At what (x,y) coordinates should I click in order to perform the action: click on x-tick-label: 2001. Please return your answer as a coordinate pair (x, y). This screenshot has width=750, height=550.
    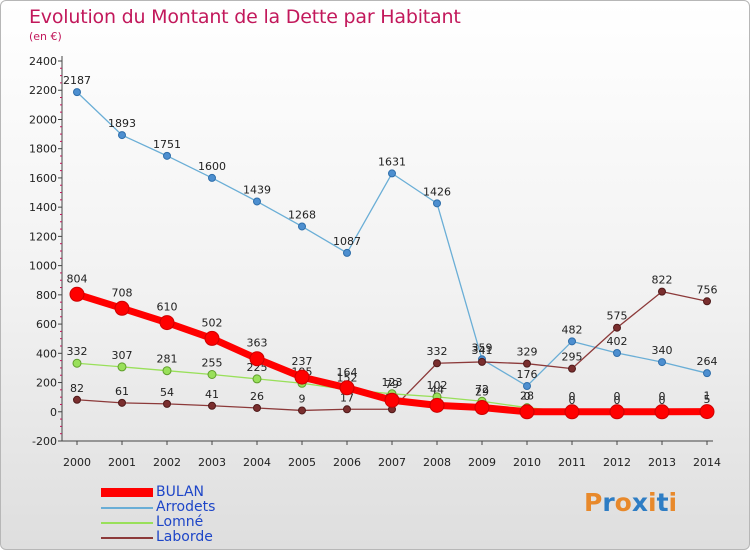
    Looking at the image, I should click on (122, 462).